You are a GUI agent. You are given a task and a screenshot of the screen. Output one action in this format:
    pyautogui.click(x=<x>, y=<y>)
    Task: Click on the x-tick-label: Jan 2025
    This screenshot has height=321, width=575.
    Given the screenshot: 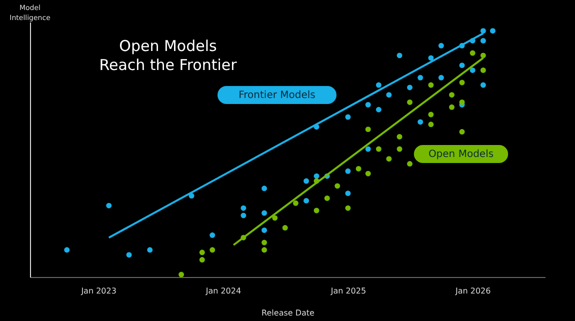 What is the action you would take?
    pyautogui.click(x=348, y=291)
    